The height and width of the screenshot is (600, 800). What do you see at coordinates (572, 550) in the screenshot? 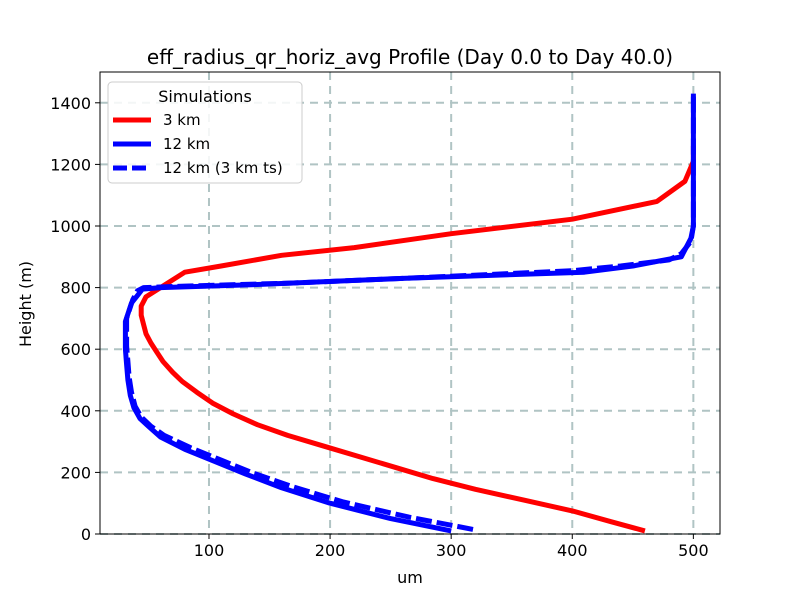
I see `x-tick-label: 400` at bounding box center [572, 550].